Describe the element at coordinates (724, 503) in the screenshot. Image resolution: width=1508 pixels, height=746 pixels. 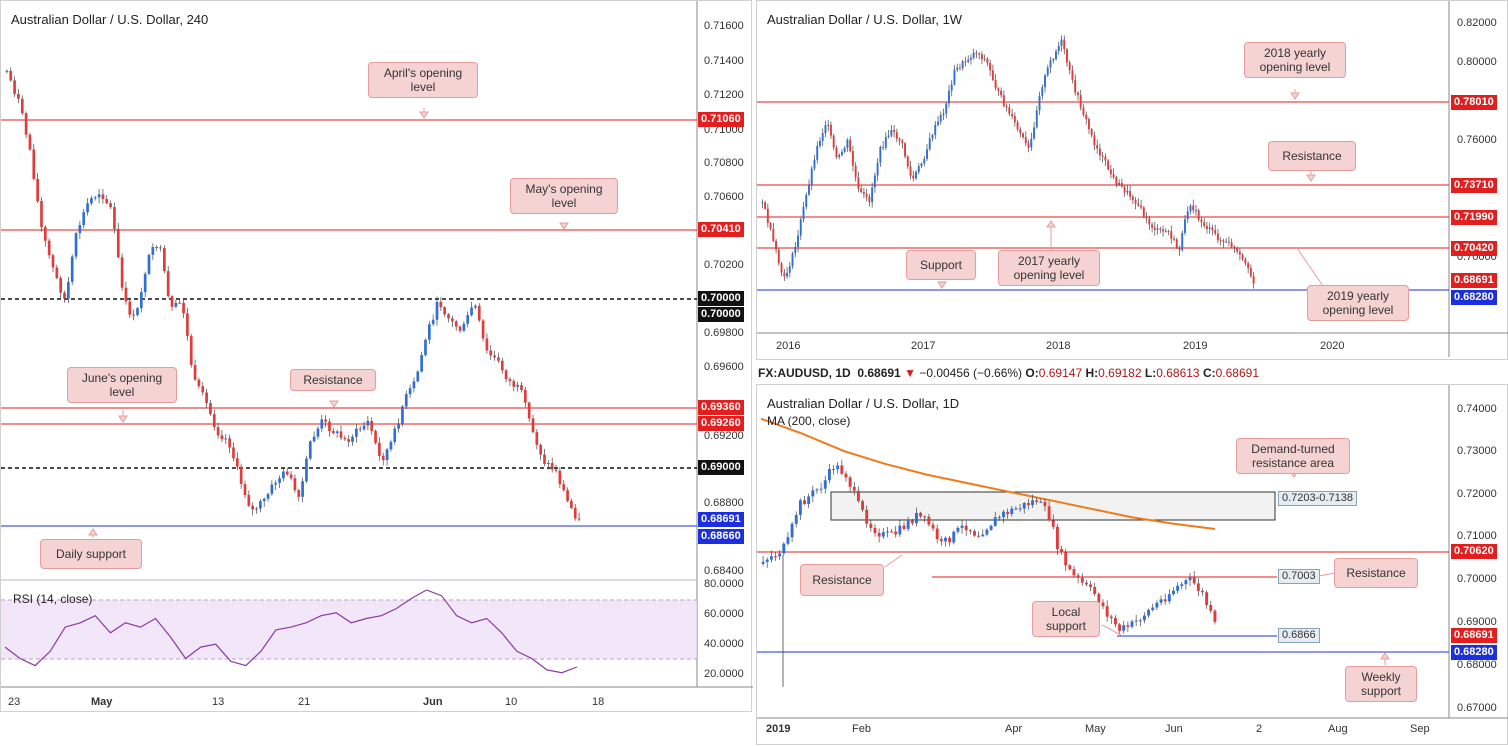
I see `y-tick: 0.68800` at that location.